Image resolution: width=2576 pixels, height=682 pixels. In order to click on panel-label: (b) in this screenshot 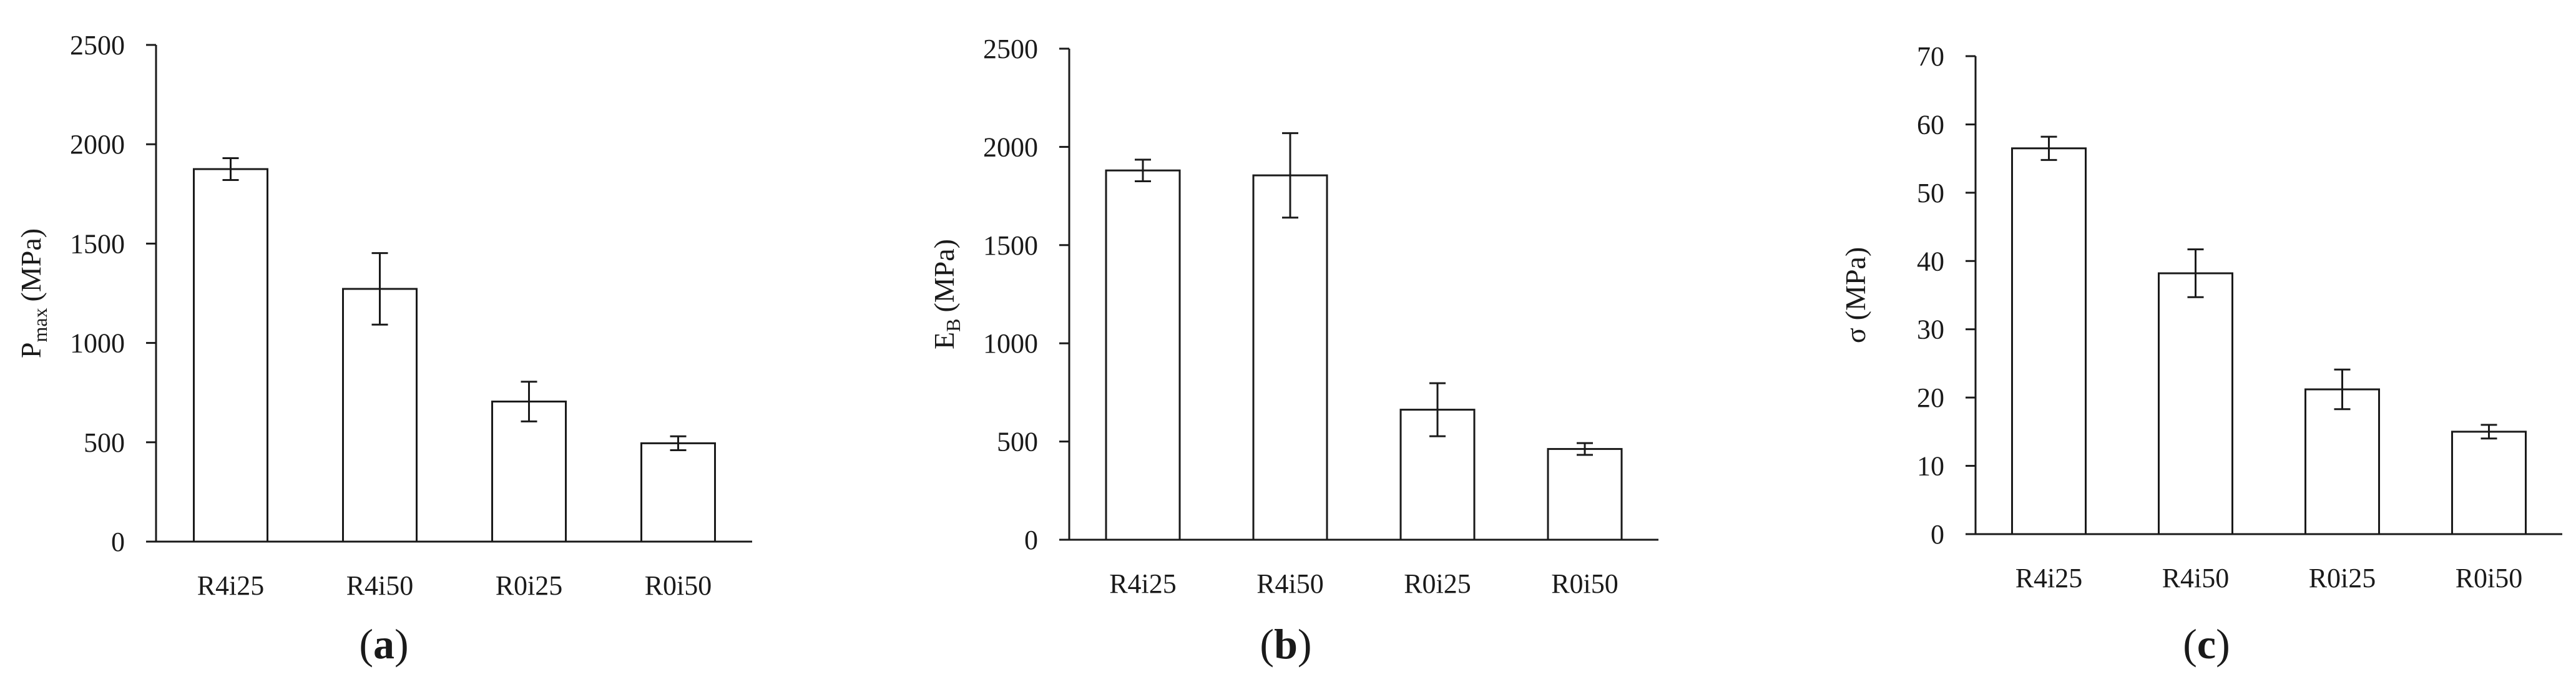, I will do `click(1285, 644)`.